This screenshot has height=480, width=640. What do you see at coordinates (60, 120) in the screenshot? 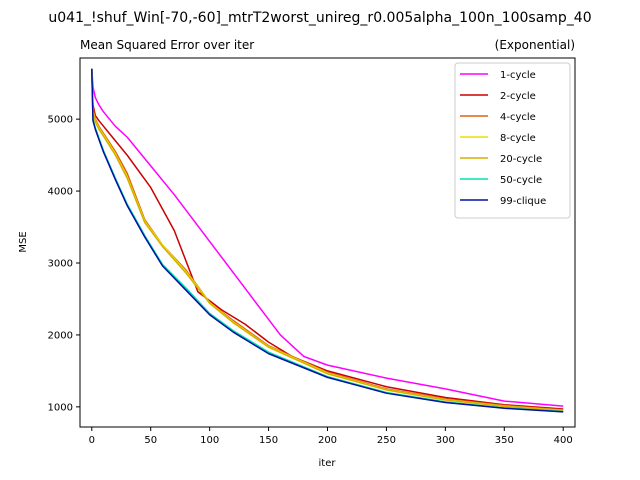
I see `y-tick-label-4: 5000` at bounding box center [60, 120].